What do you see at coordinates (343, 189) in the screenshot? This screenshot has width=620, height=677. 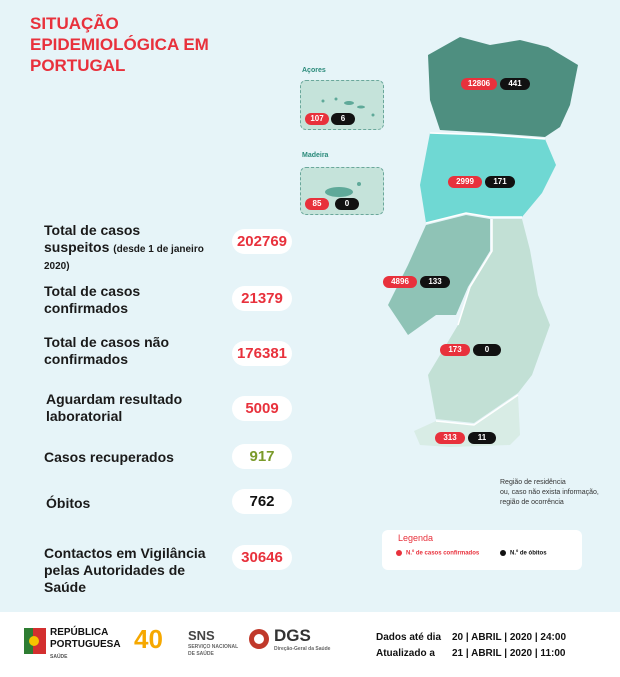 I see `madeira-island-icon` at bounding box center [343, 189].